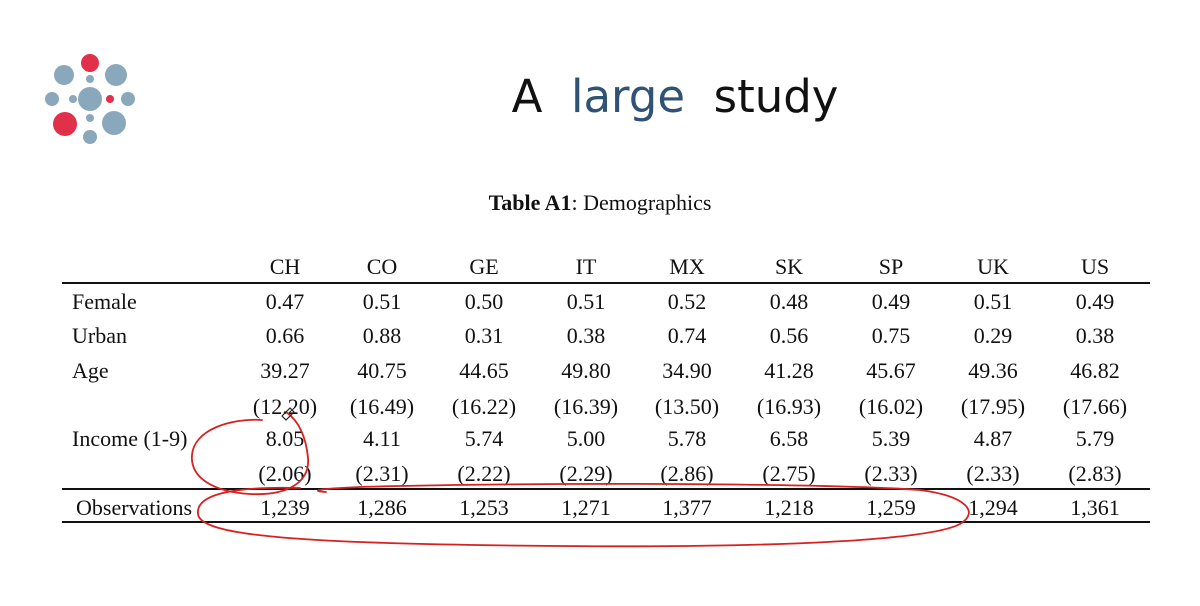 The height and width of the screenshot is (606, 1200). I want to click on row-label: Urban, so click(99, 335).